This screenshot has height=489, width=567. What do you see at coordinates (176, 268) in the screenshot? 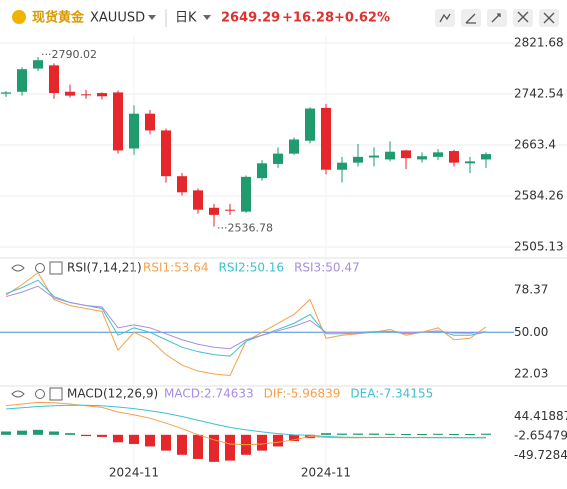
I see `legend-entry: RSI1:53.64` at bounding box center [176, 268].